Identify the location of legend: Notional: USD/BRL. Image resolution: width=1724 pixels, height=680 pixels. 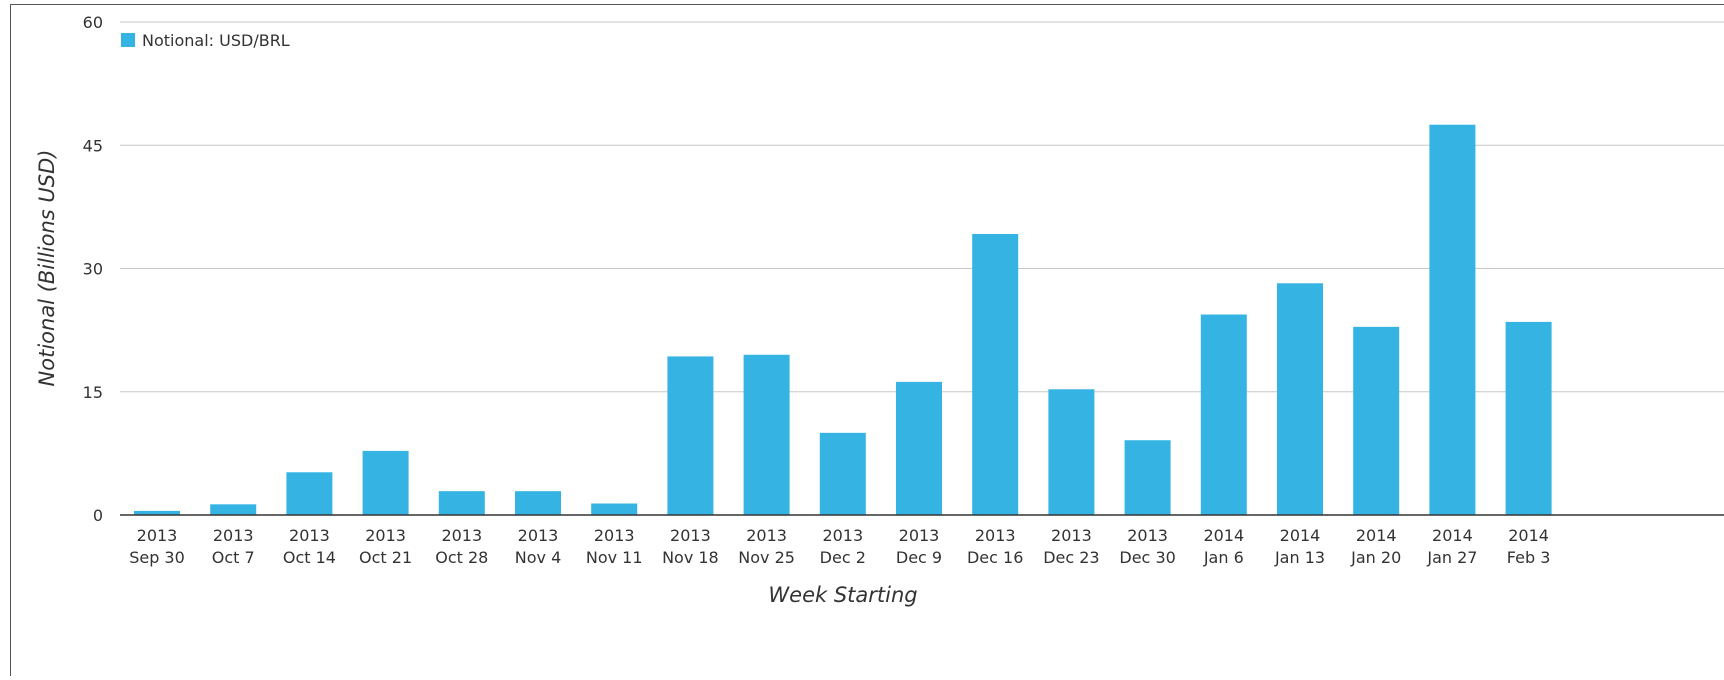
(205, 40).